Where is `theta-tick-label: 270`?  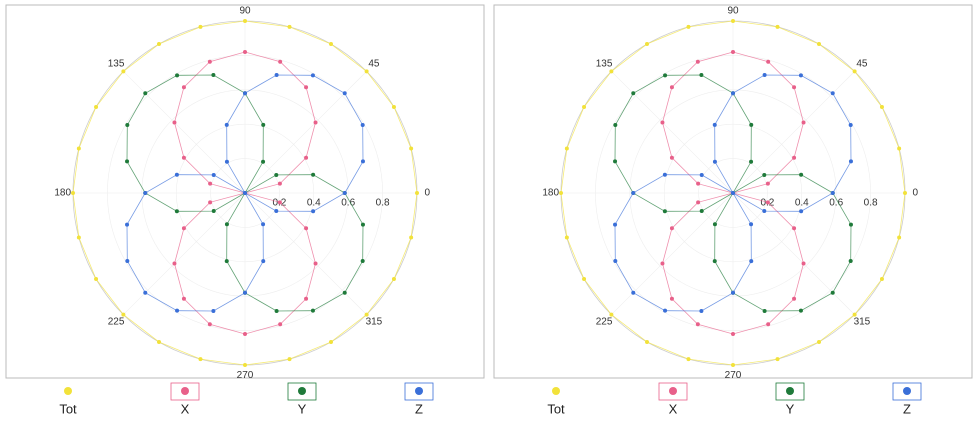
theta-tick-label: 270 is located at coordinates (733, 375).